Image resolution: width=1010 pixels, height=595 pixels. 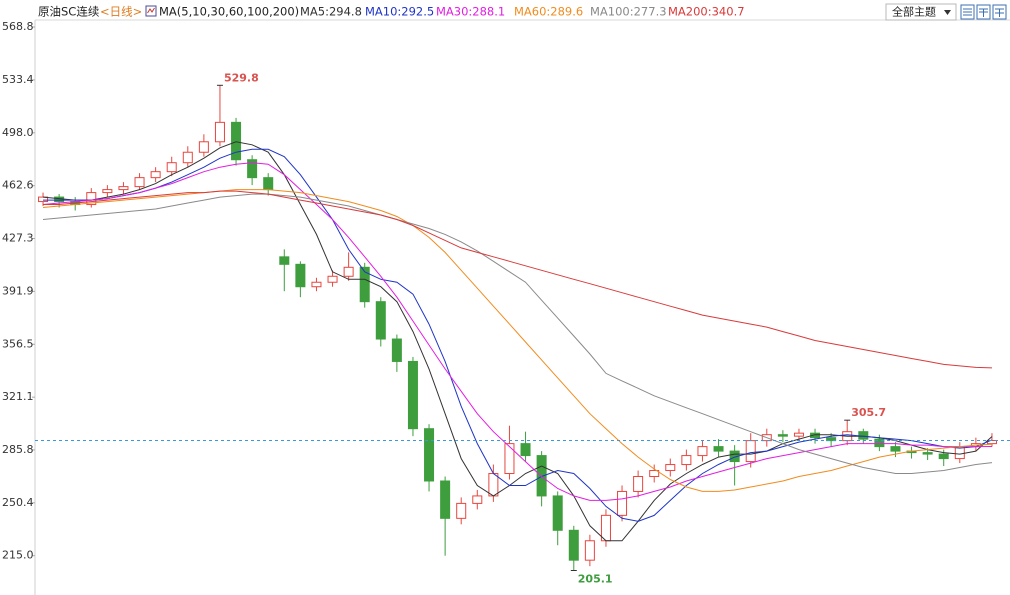 What do you see at coordinates (18, 555) in the screenshot?
I see `y-tick-label: 215.0` at bounding box center [18, 555].